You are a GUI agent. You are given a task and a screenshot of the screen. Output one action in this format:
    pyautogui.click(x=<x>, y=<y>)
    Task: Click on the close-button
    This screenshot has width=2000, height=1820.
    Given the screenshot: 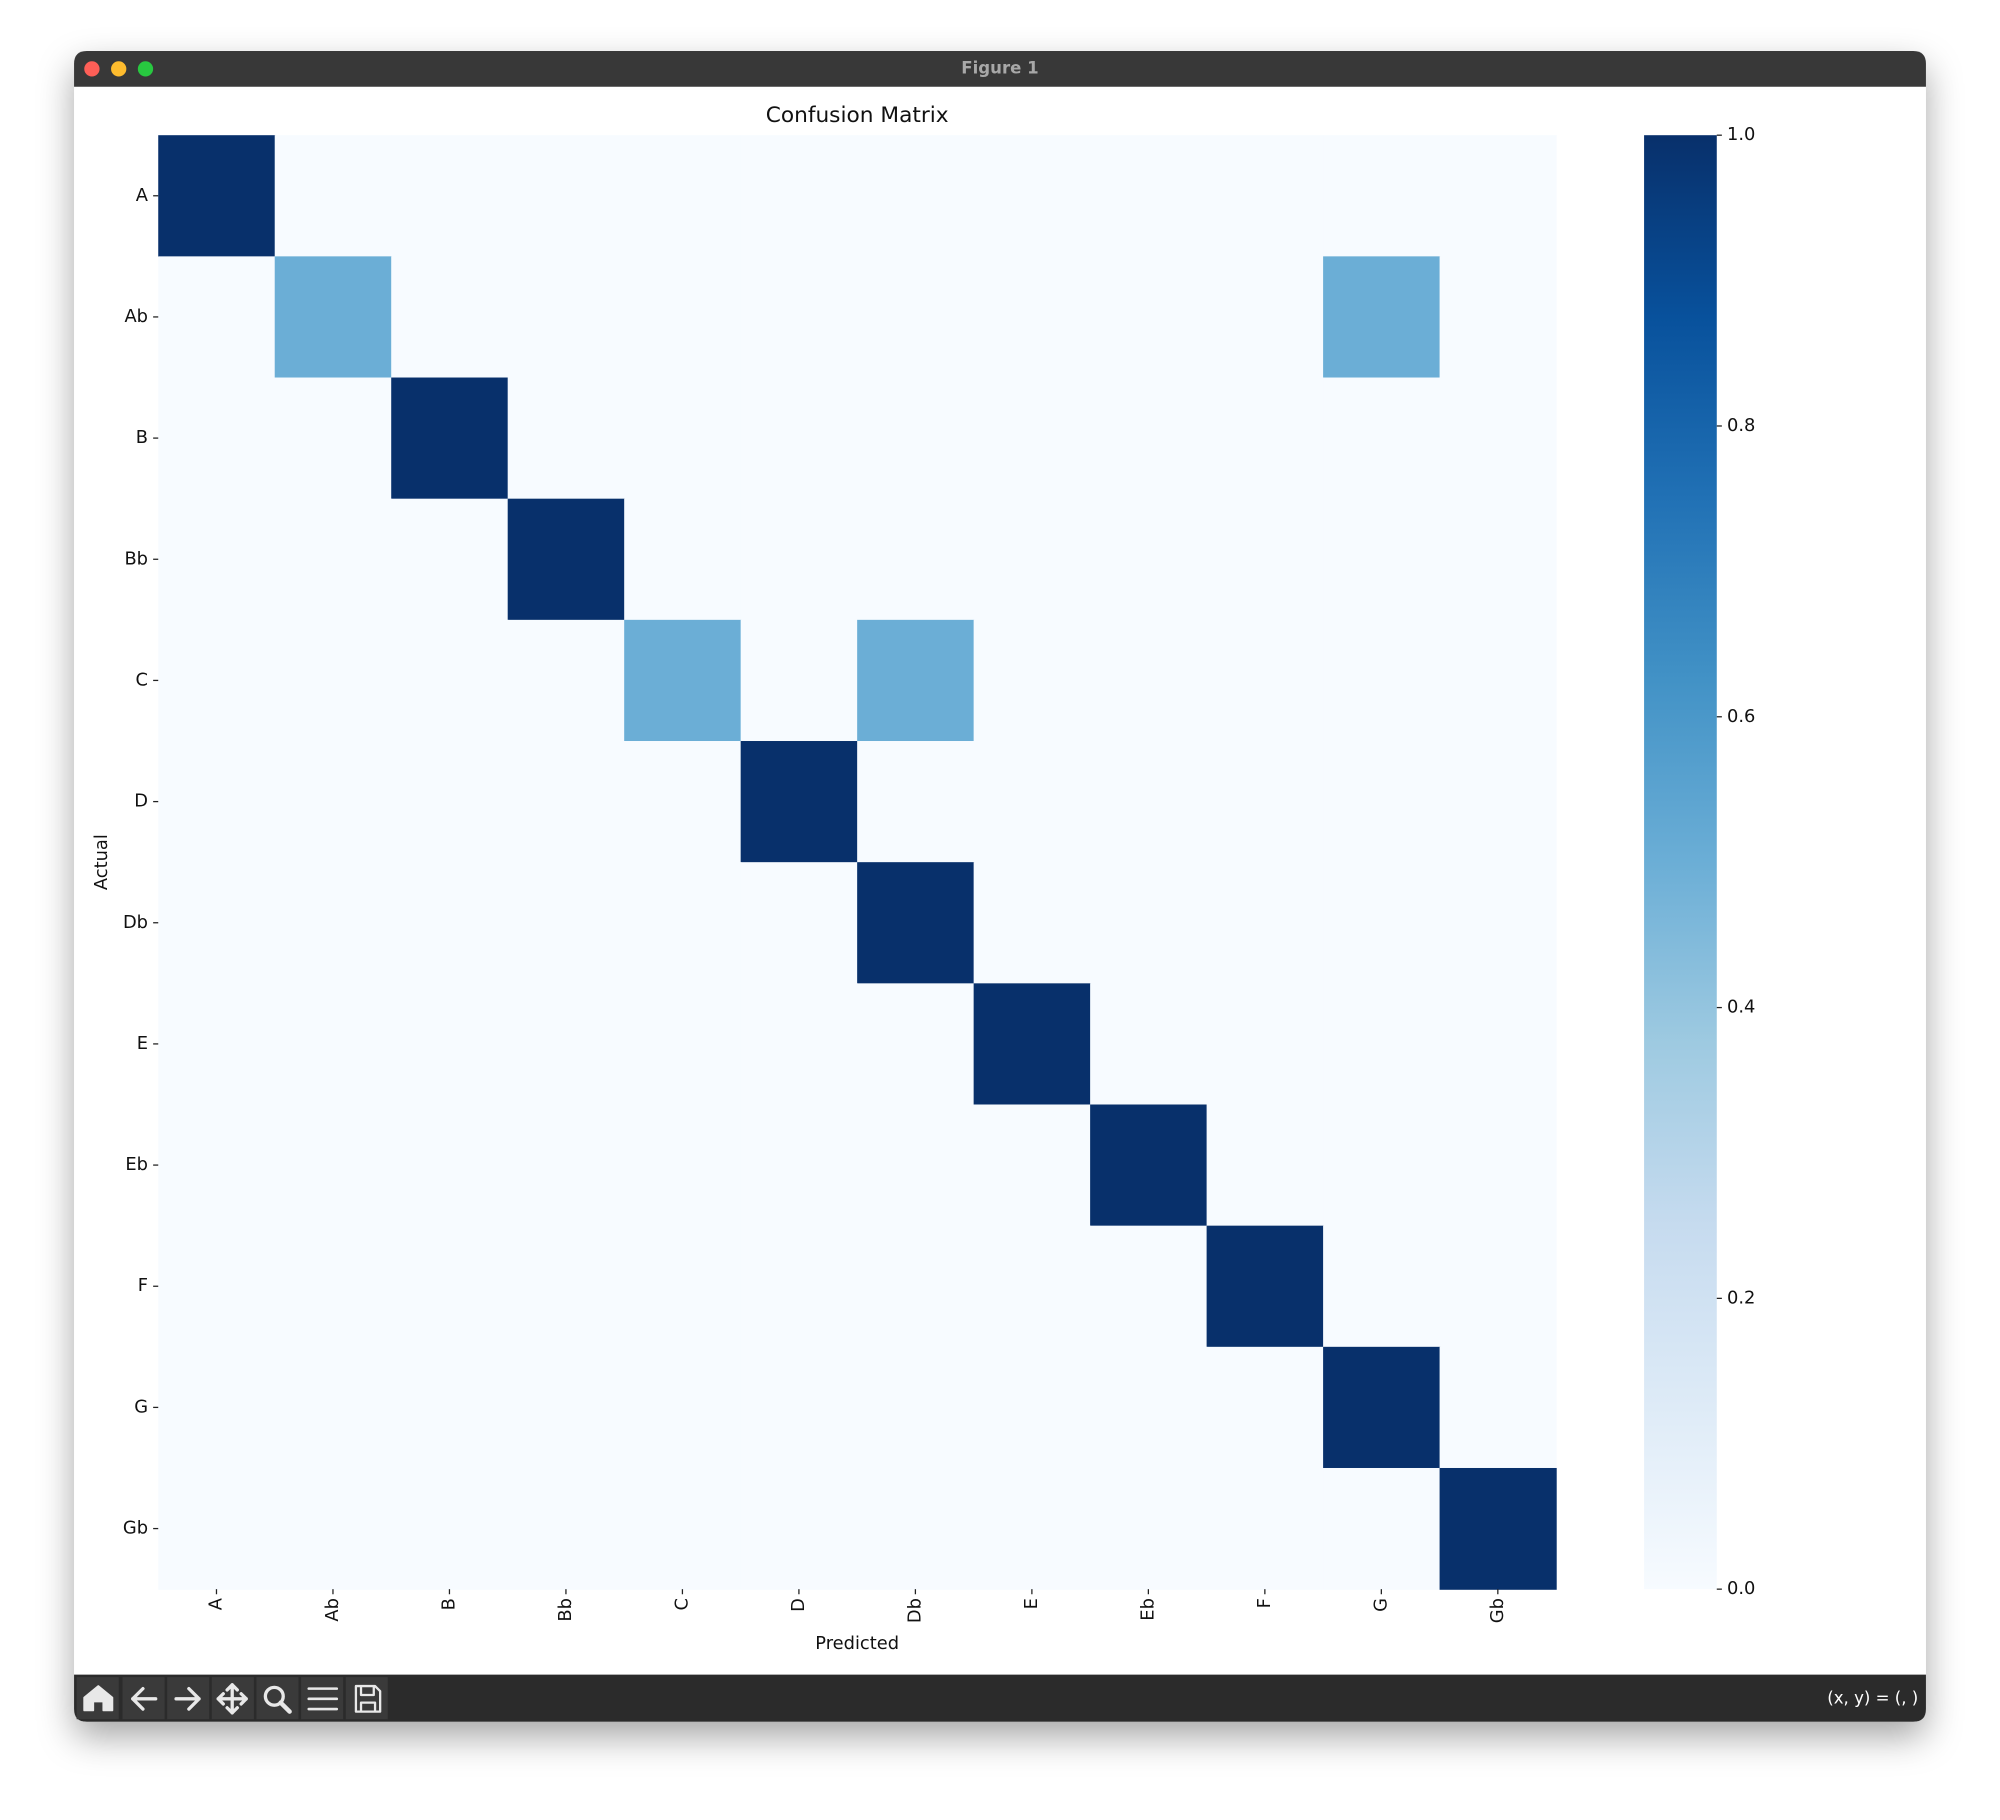 What is the action you would take?
    pyautogui.click(x=92, y=69)
    